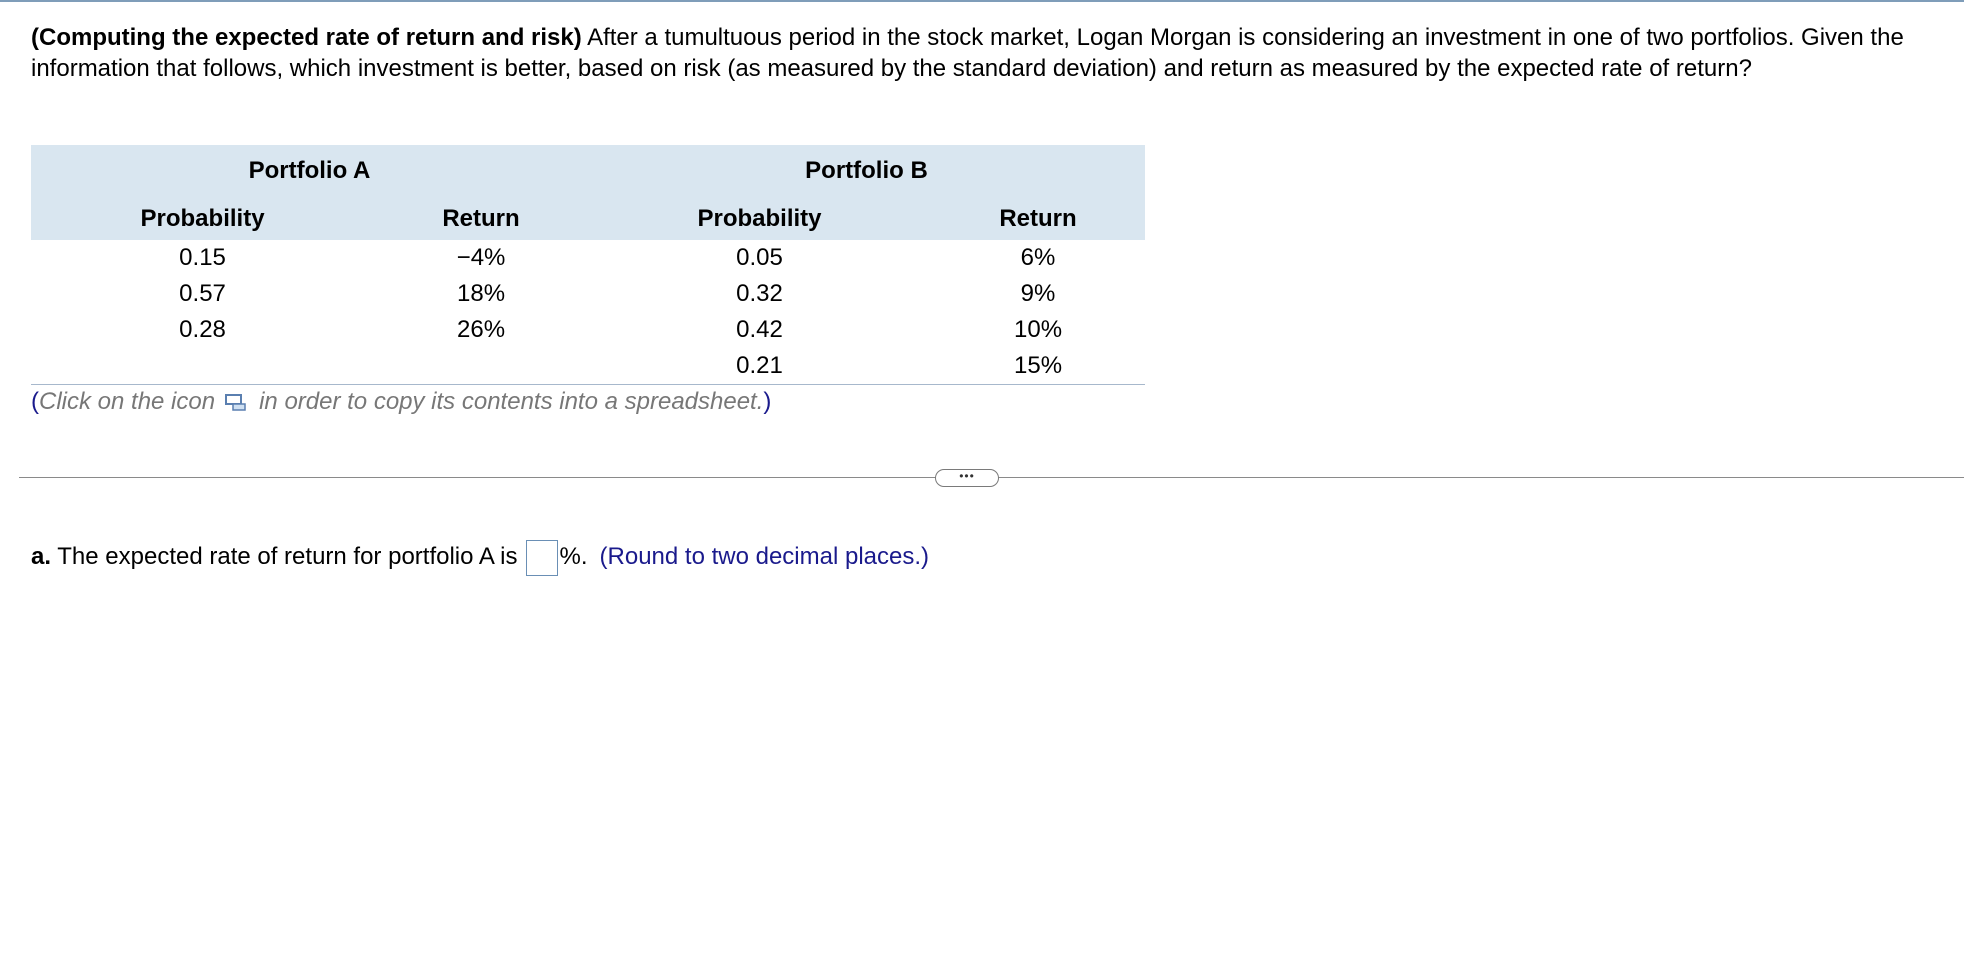 The height and width of the screenshot is (954, 1964). I want to click on part-a-label: a., so click(41, 556).